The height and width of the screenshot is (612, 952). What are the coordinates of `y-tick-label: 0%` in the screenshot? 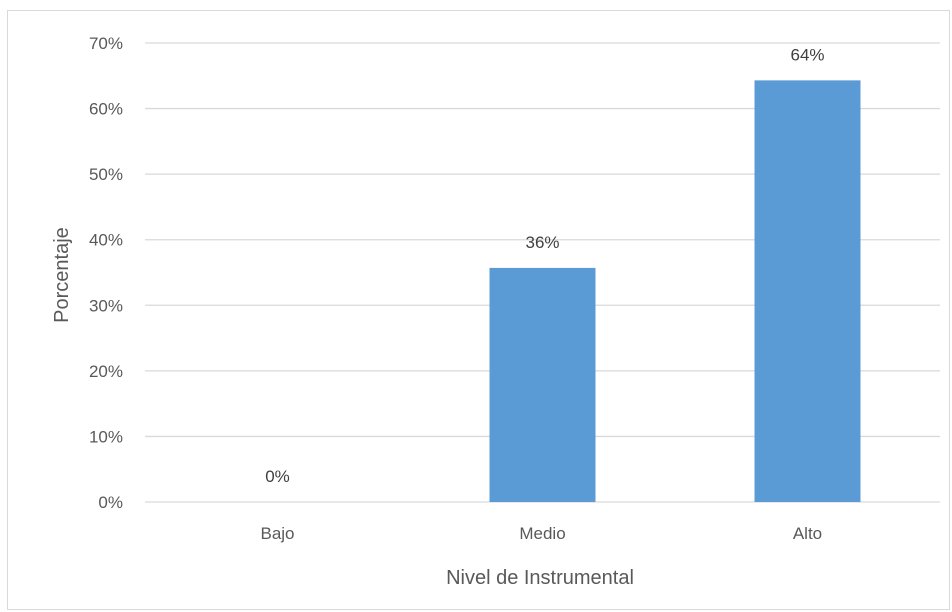 It's located at (110, 502).